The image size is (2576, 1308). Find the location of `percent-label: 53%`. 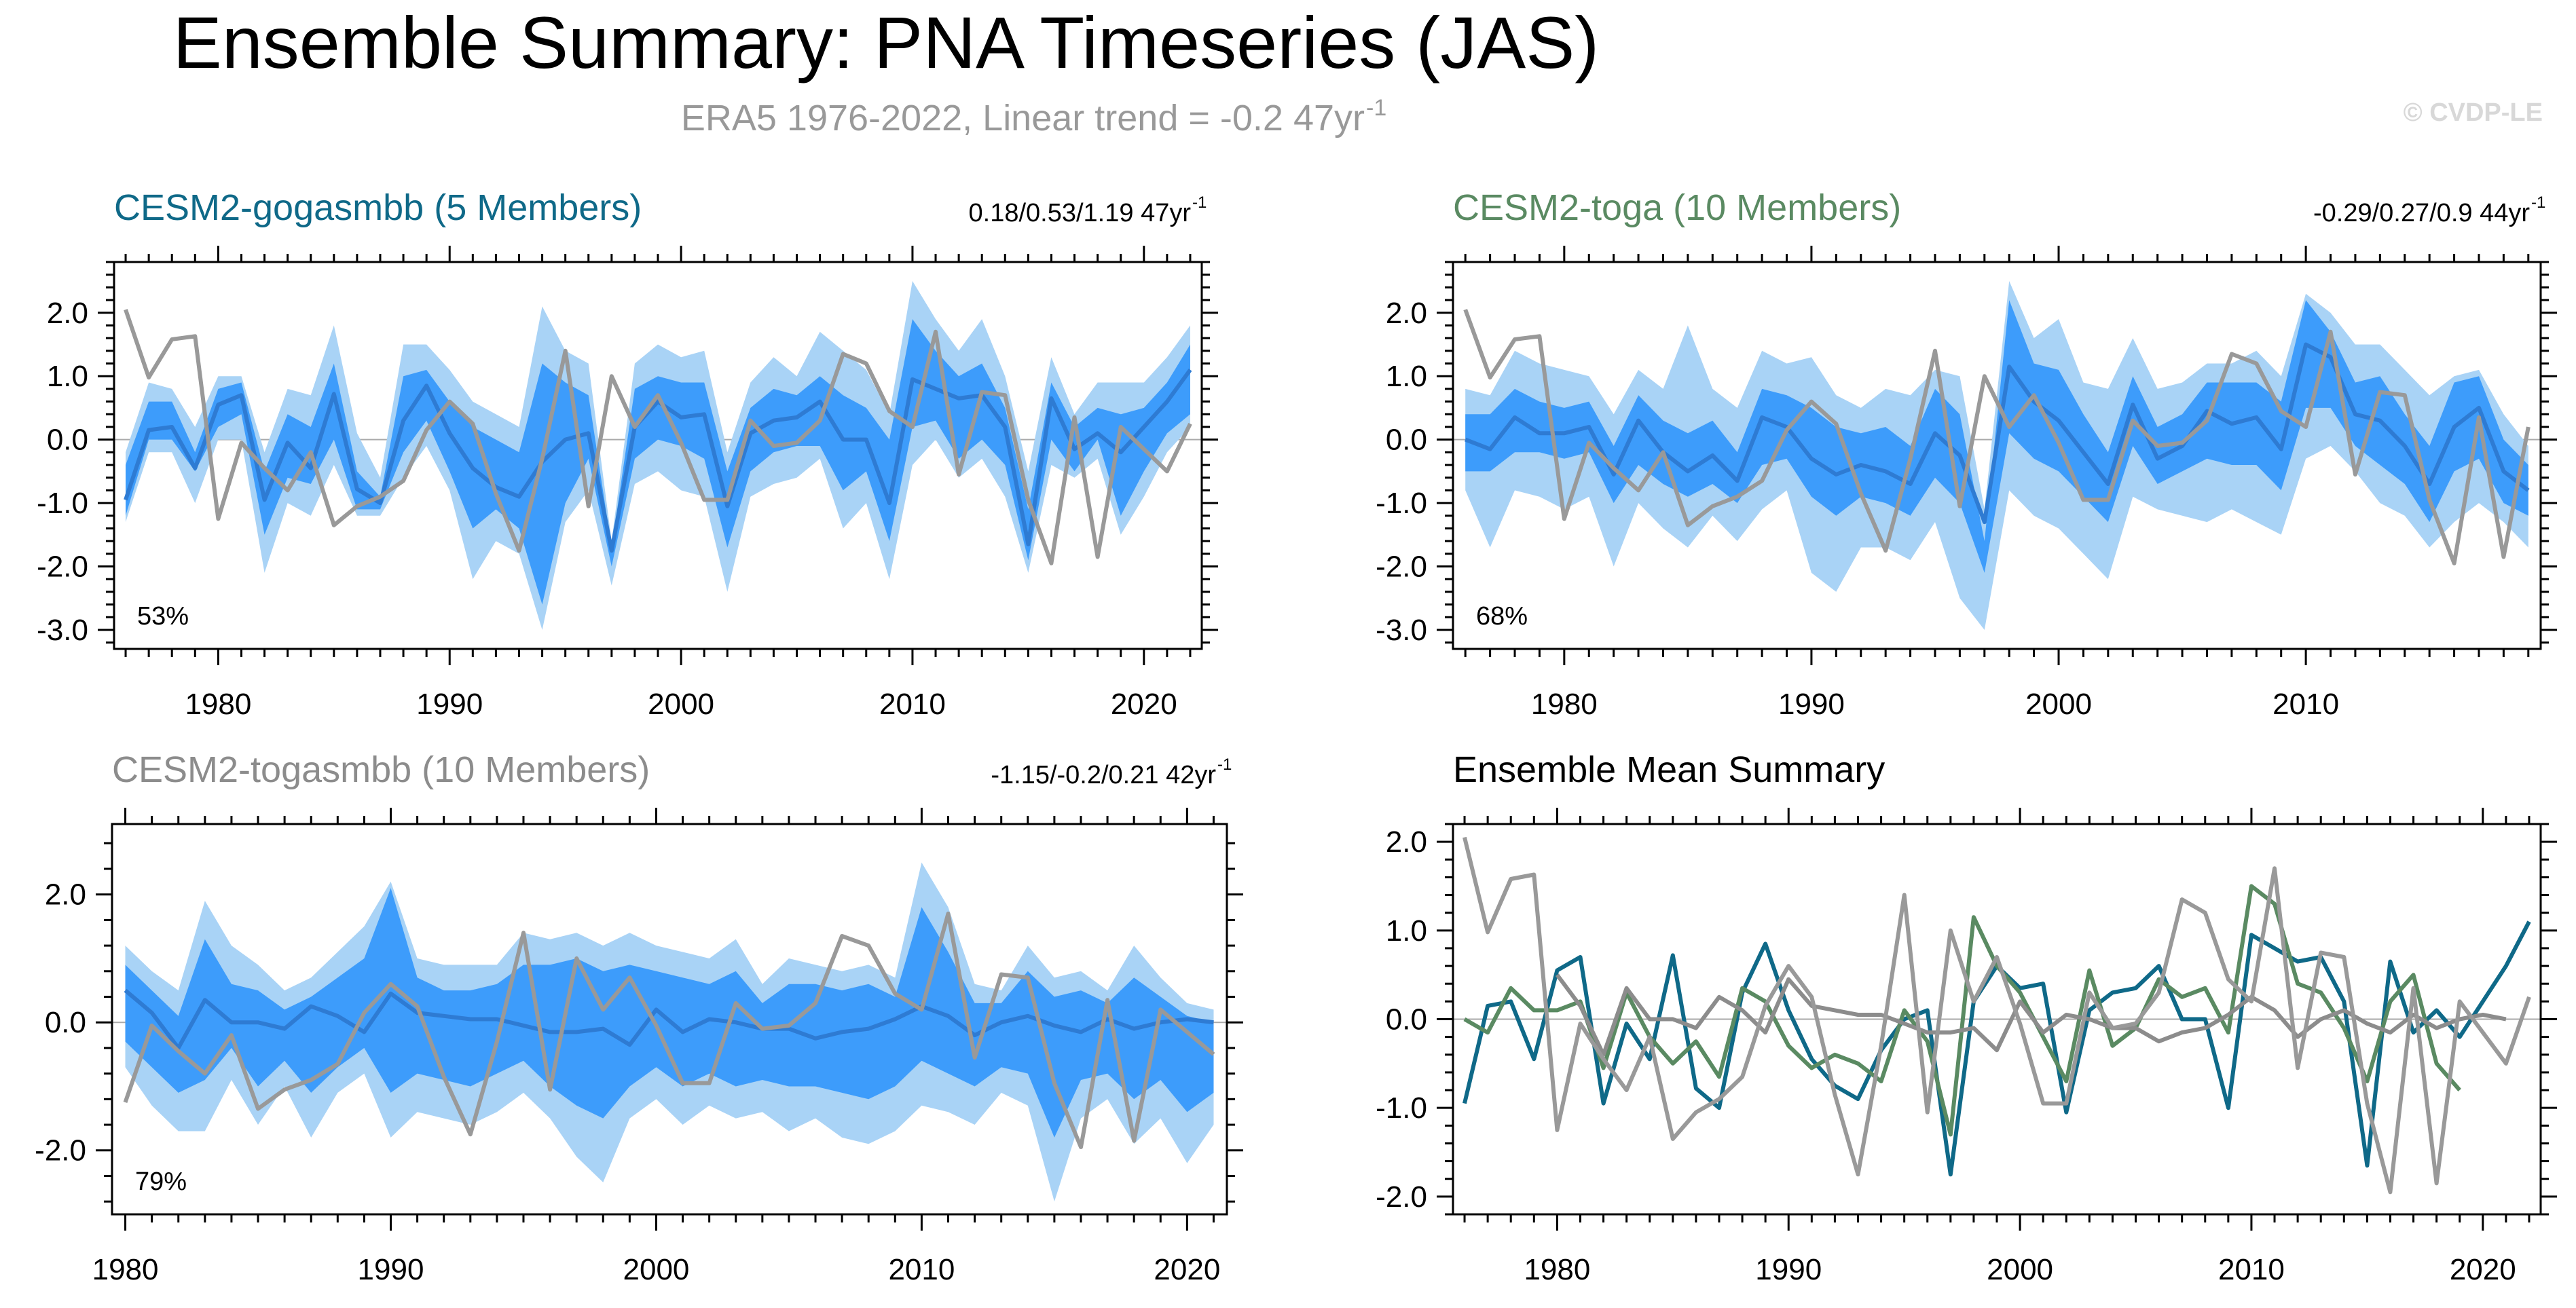

percent-label: 53% is located at coordinates (163, 616).